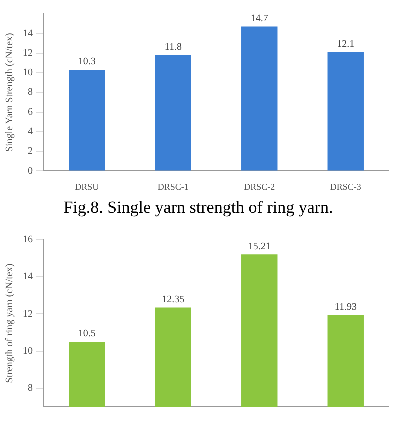 This screenshot has height=425, width=397. Describe the element at coordinates (345, 308) in the screenshot. I see `data-label: 11.93` at that location.